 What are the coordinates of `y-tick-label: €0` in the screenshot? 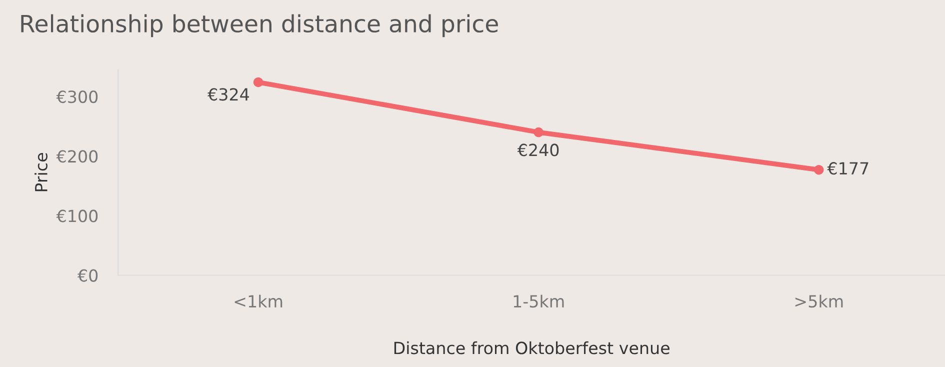 It's located at (87, 275).